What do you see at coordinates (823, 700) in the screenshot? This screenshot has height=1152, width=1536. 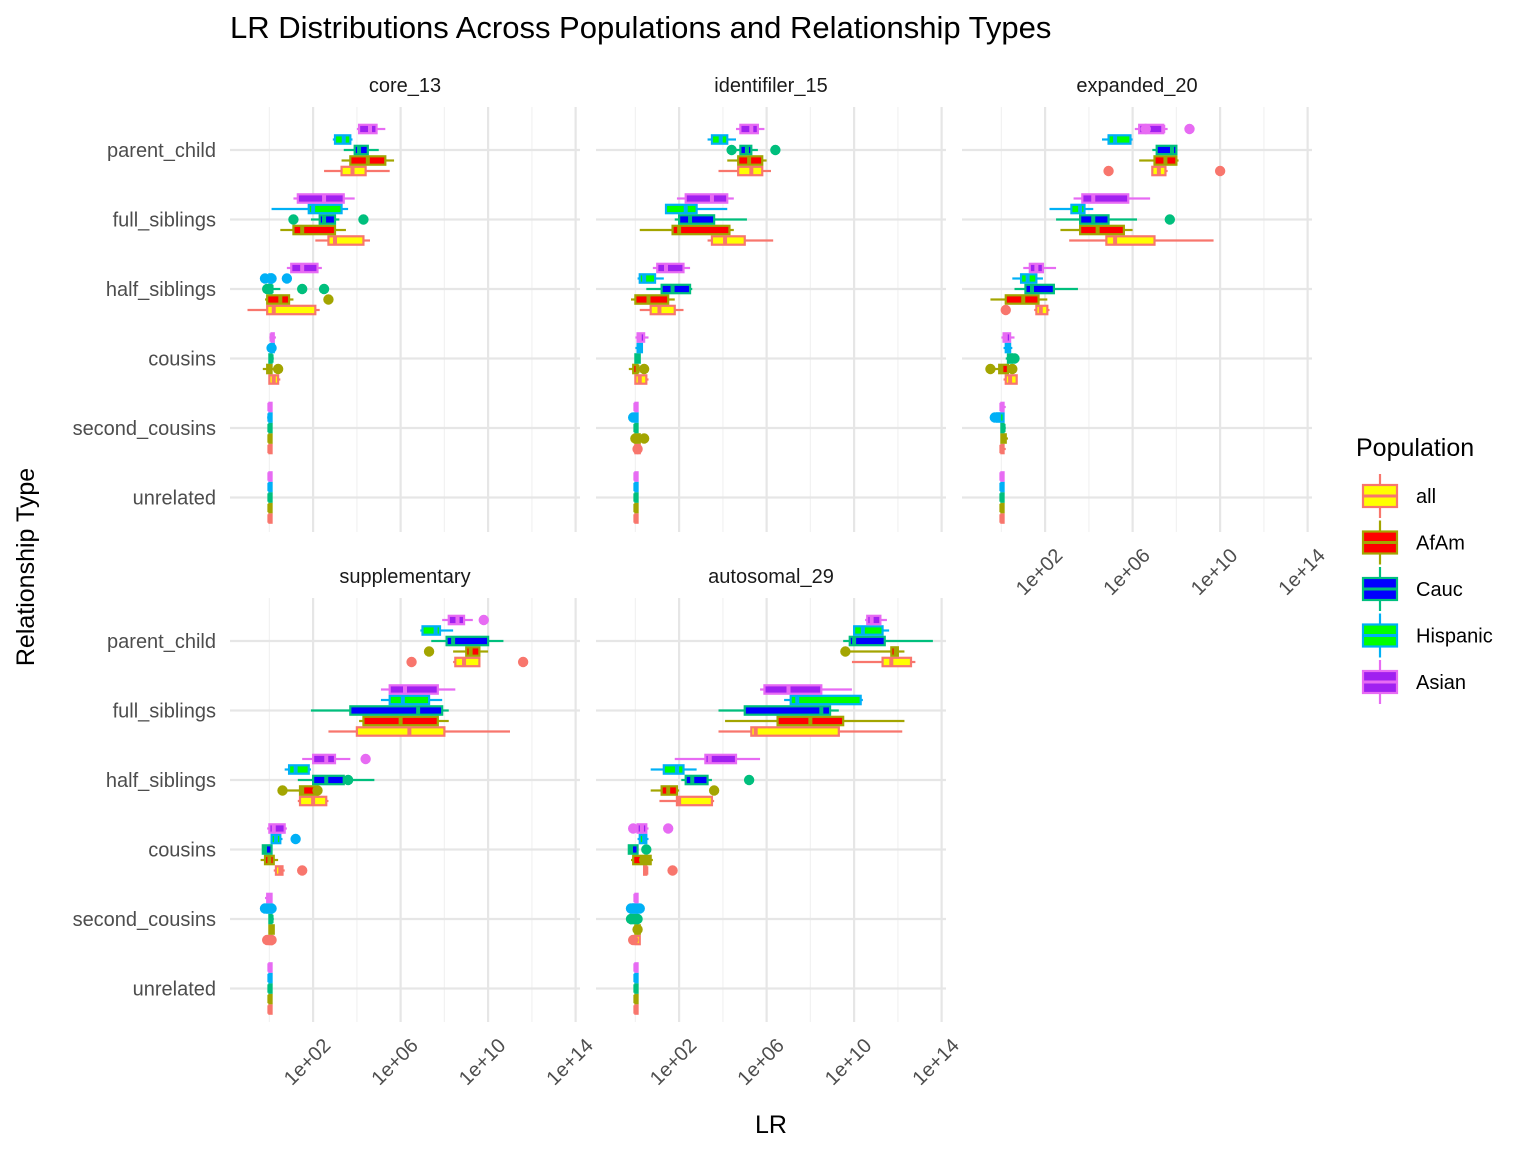 I see `box-autosomal-29-full-siblings-hispanic` at bounding box center [823, 700].